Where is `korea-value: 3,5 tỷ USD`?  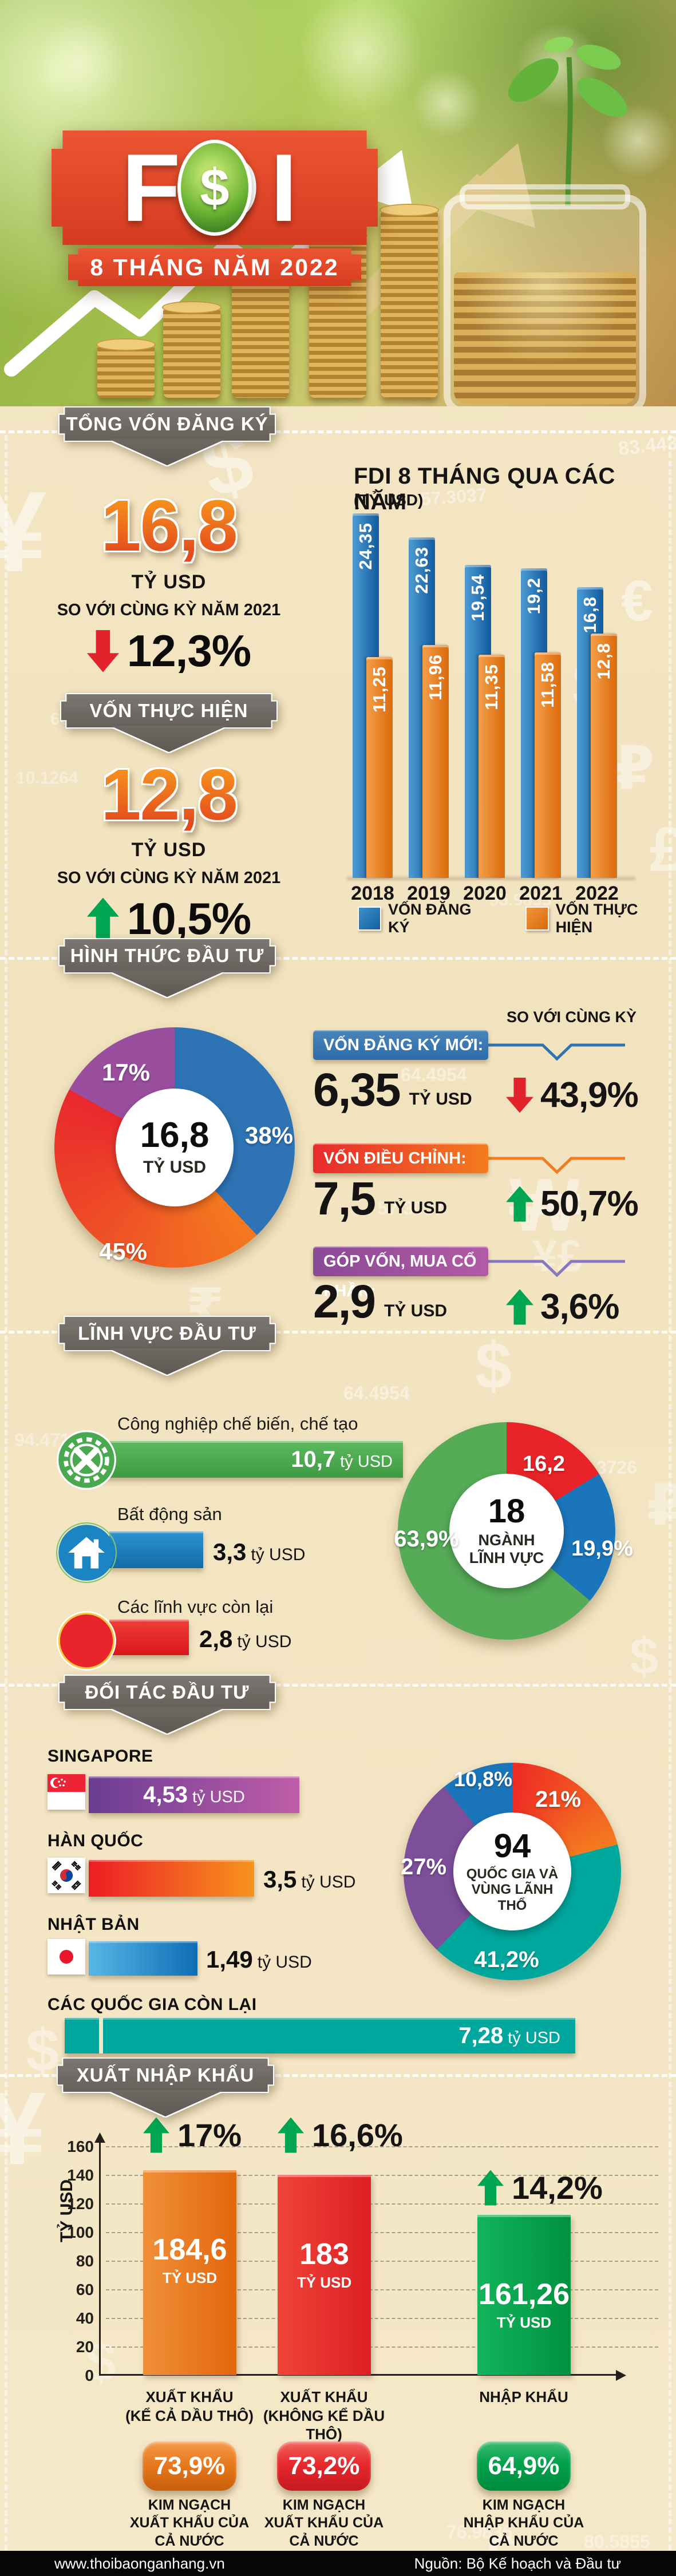 korea-value: 3,5 tỷ USD is located at coordinates (310, 1879).